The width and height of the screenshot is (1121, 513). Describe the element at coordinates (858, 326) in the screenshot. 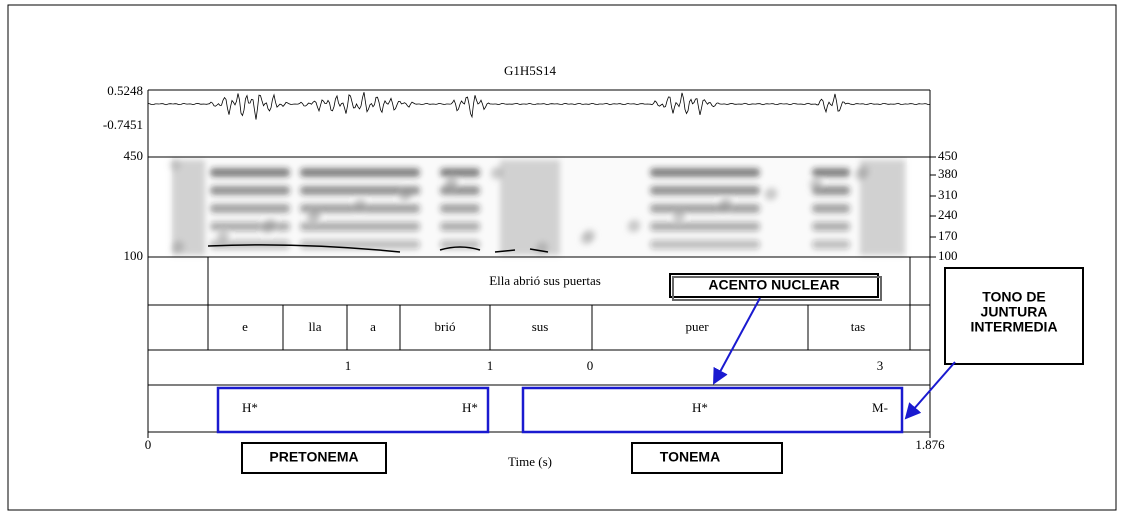

I see `syllable: tas` at that location.